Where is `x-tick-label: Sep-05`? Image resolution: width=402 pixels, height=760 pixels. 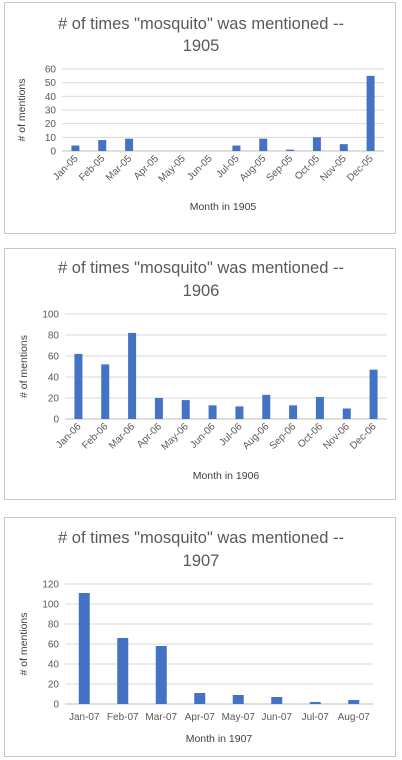
x-tick-label: Sep-05 is located at coordinates (280, 168).